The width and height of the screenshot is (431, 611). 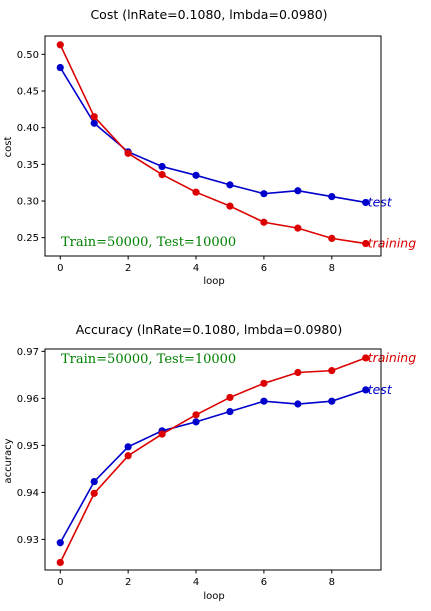 What do you see at coordinates (28, 446) in the screenshot?
I see `y-tick-label: 0.95` at bounding box center [28, 446].